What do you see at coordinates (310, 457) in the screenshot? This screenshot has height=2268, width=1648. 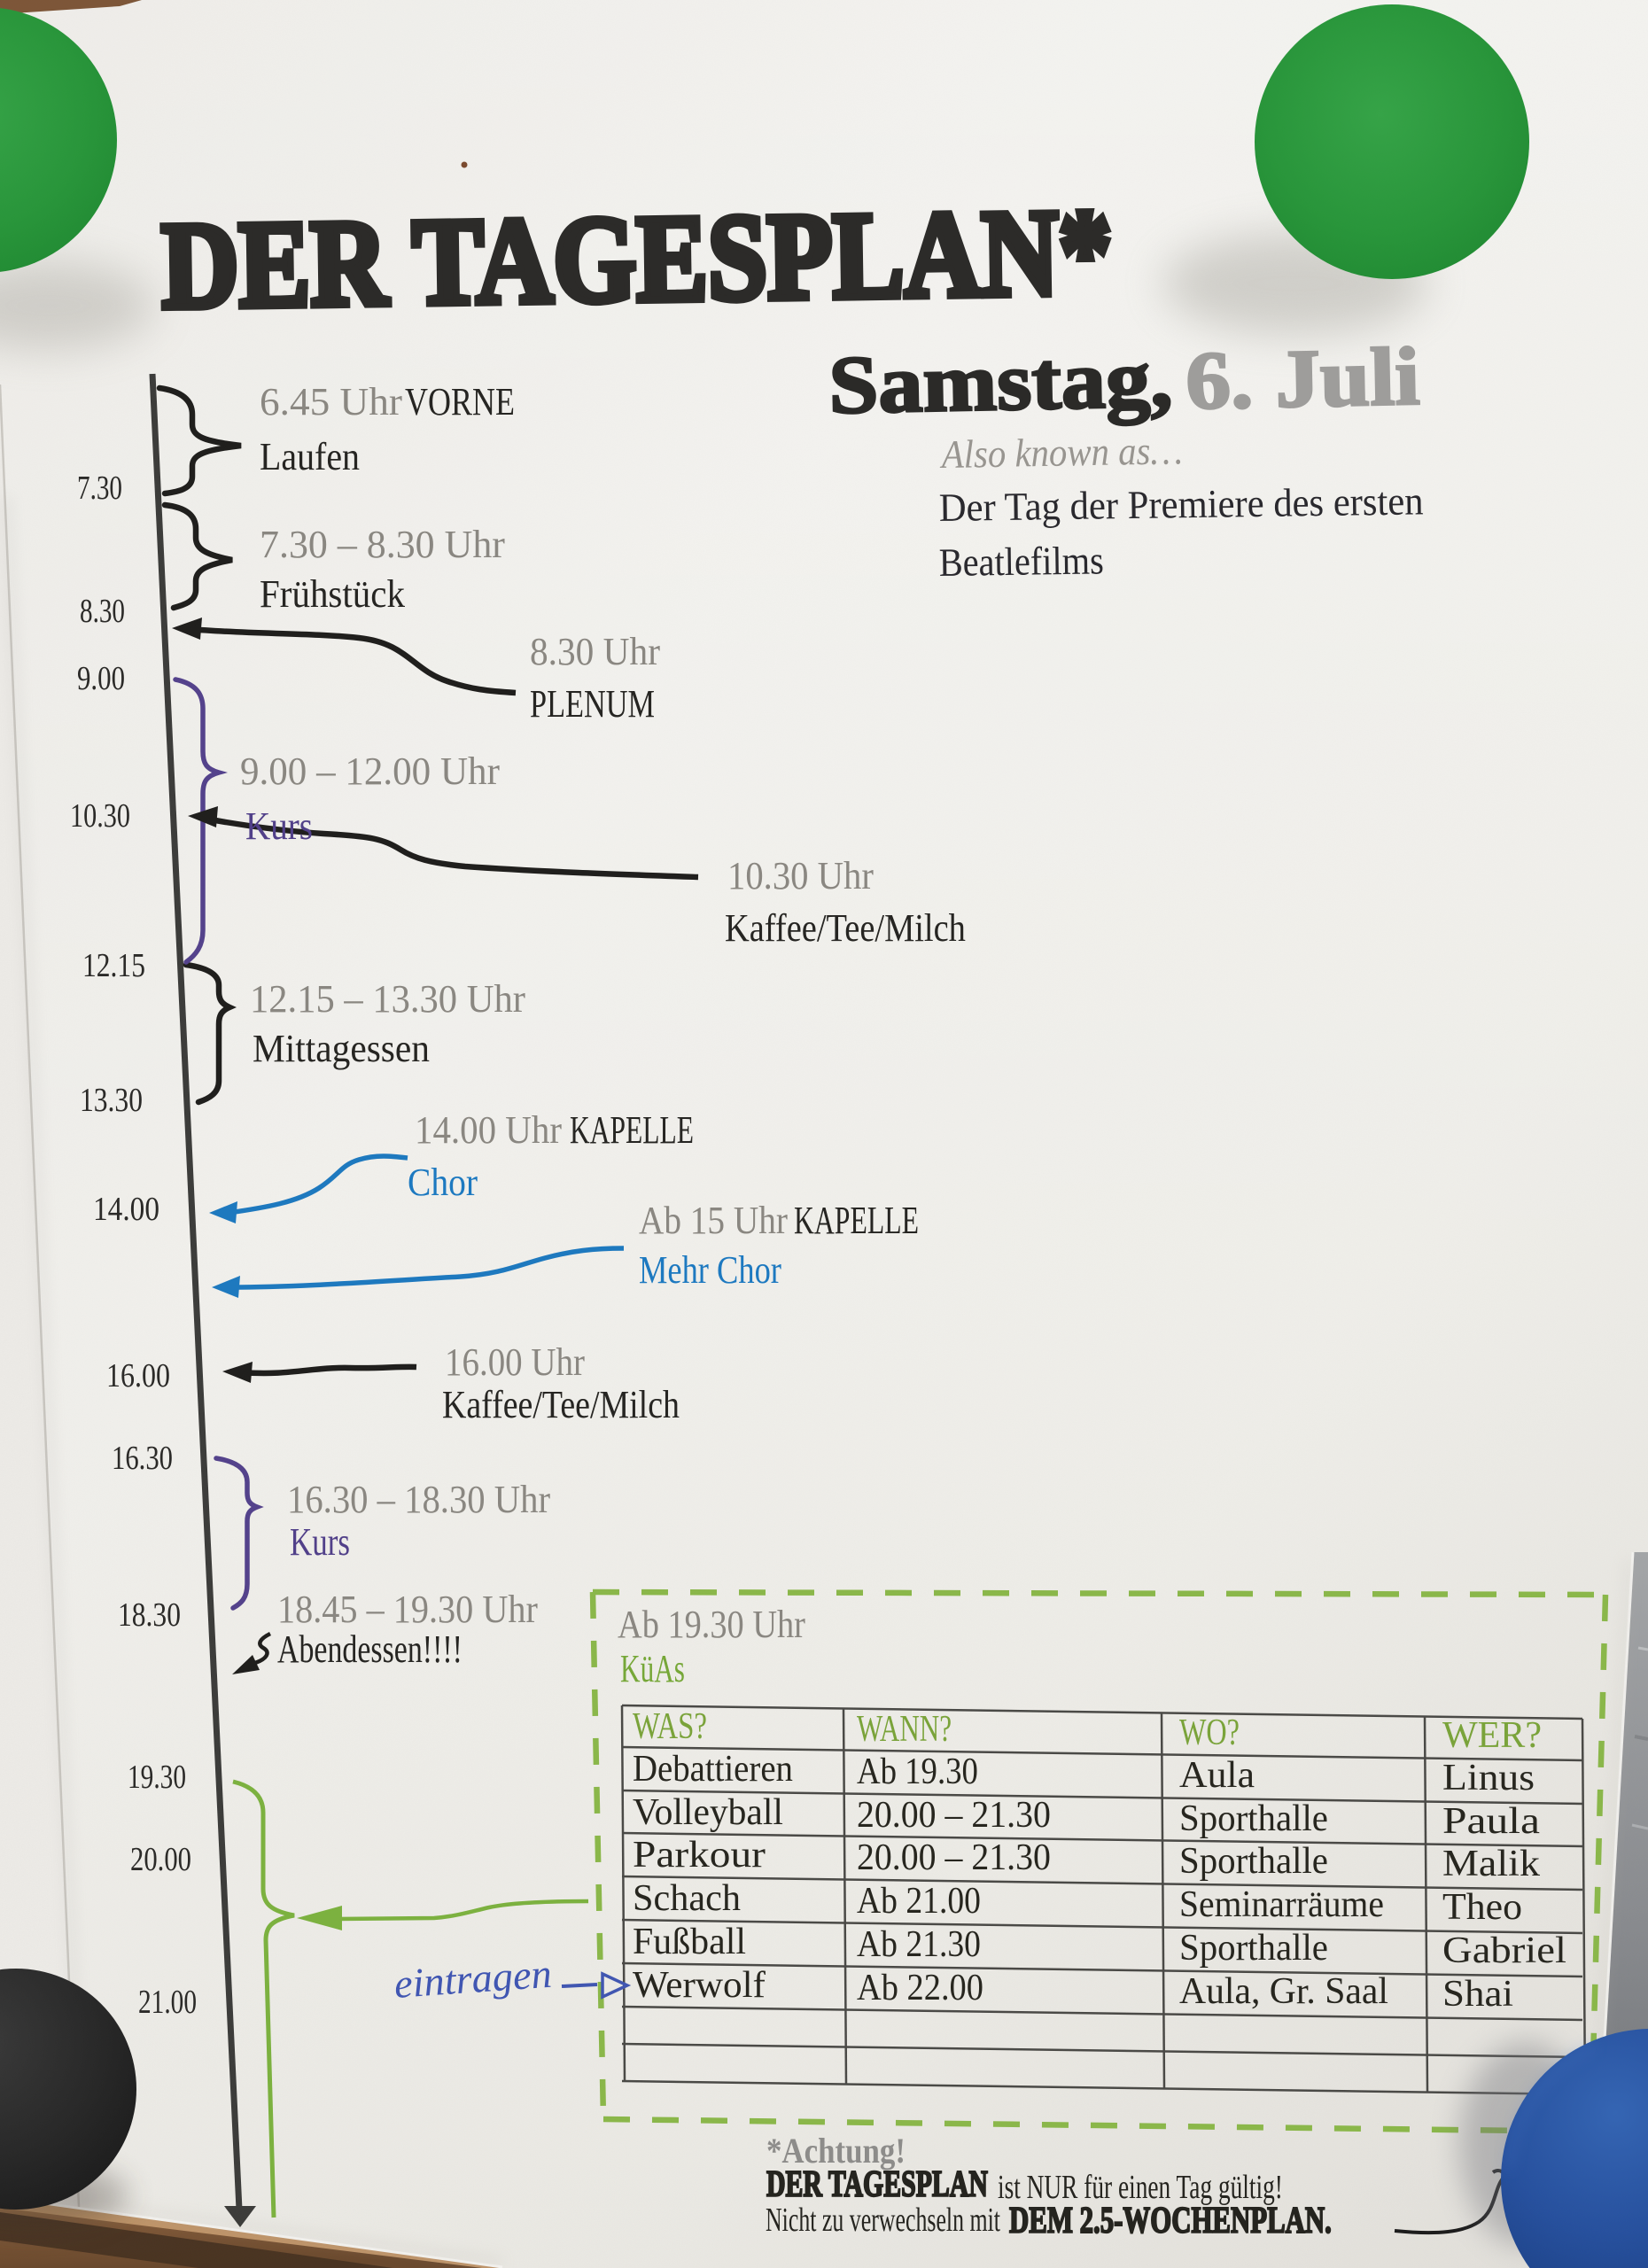 I see `svg-text: Laufen` at bounding box center [310, 457].